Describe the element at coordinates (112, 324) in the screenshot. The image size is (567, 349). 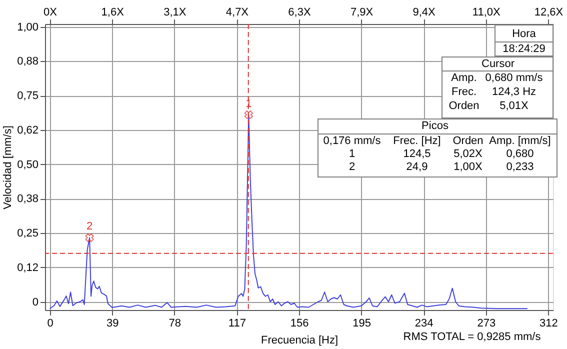
I see `x-tick-label: 39` at that location.